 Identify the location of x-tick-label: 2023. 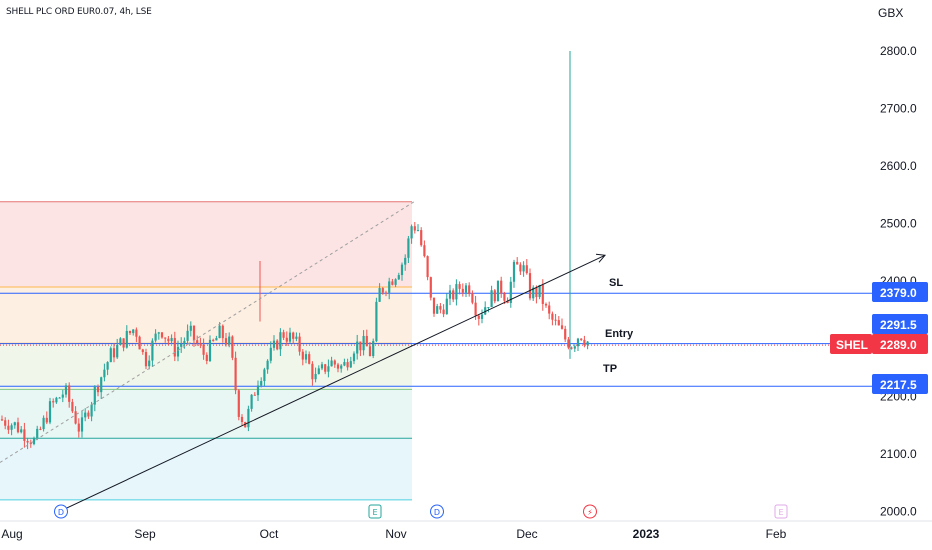
(646, 534).